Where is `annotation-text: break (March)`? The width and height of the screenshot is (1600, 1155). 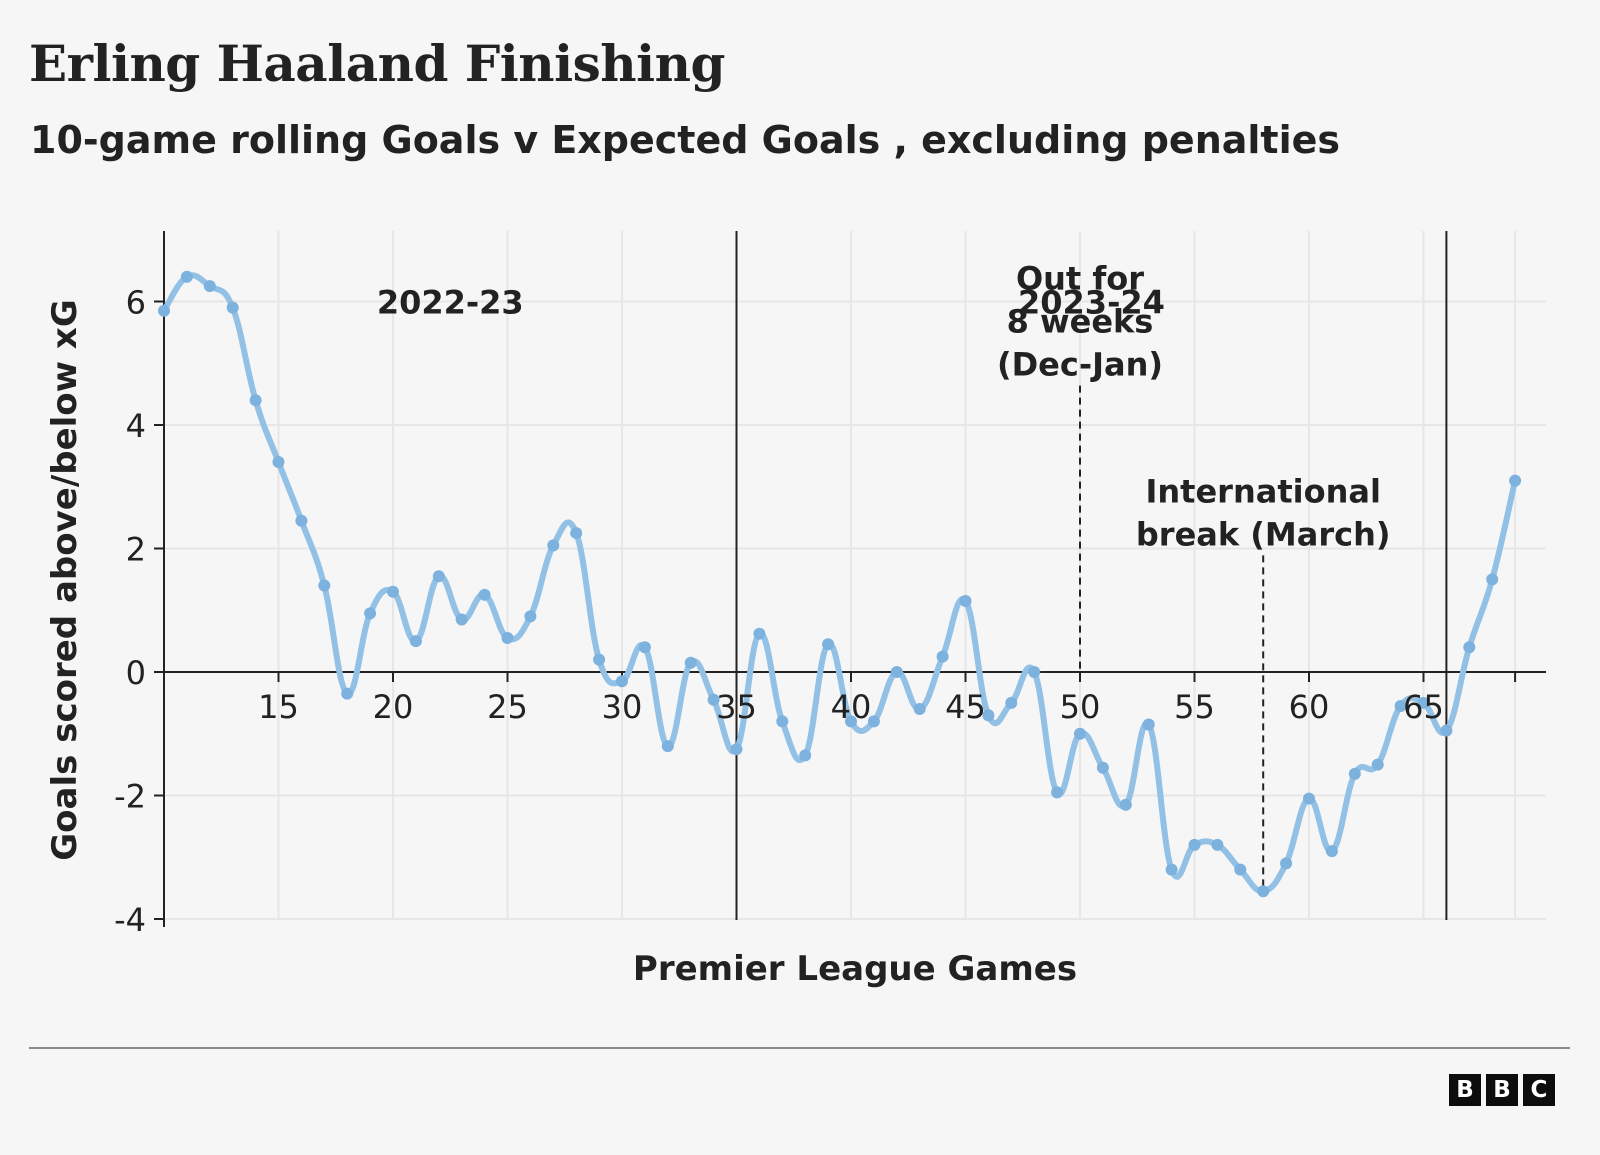
annotation-text: break (March) is located at coordinates (1263, 534).